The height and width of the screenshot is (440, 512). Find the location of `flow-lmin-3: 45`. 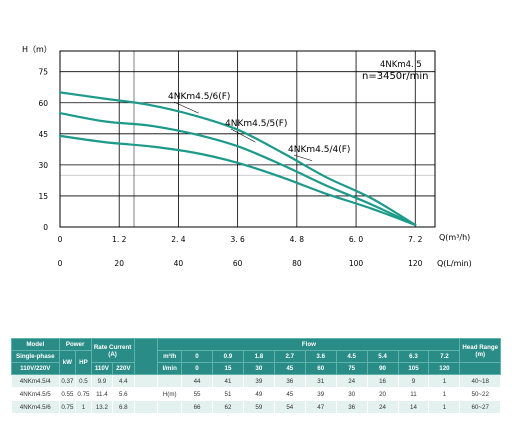

flow-lmin-3: 45 is located at coordinates (289, 368).